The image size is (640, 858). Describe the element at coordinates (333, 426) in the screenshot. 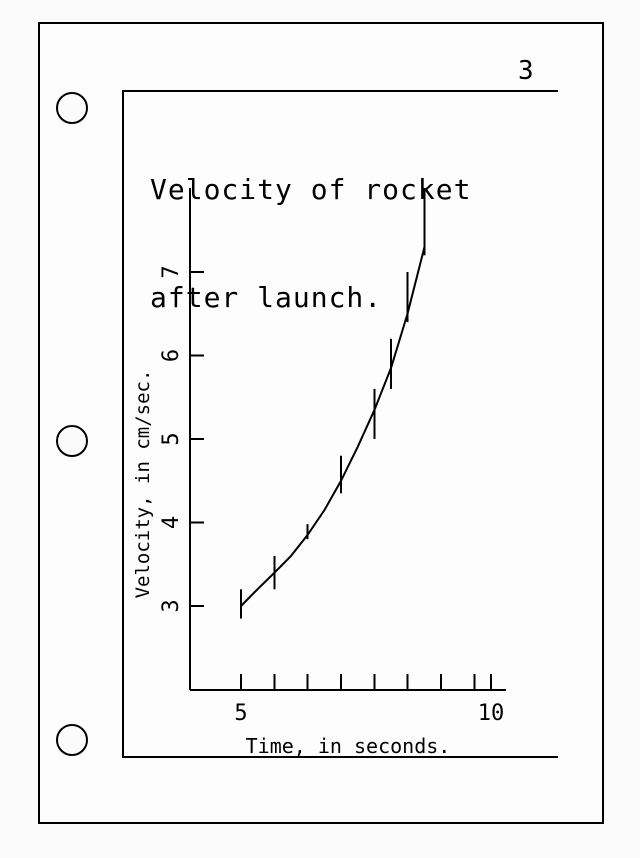

I see `velocity-curve` at that location.